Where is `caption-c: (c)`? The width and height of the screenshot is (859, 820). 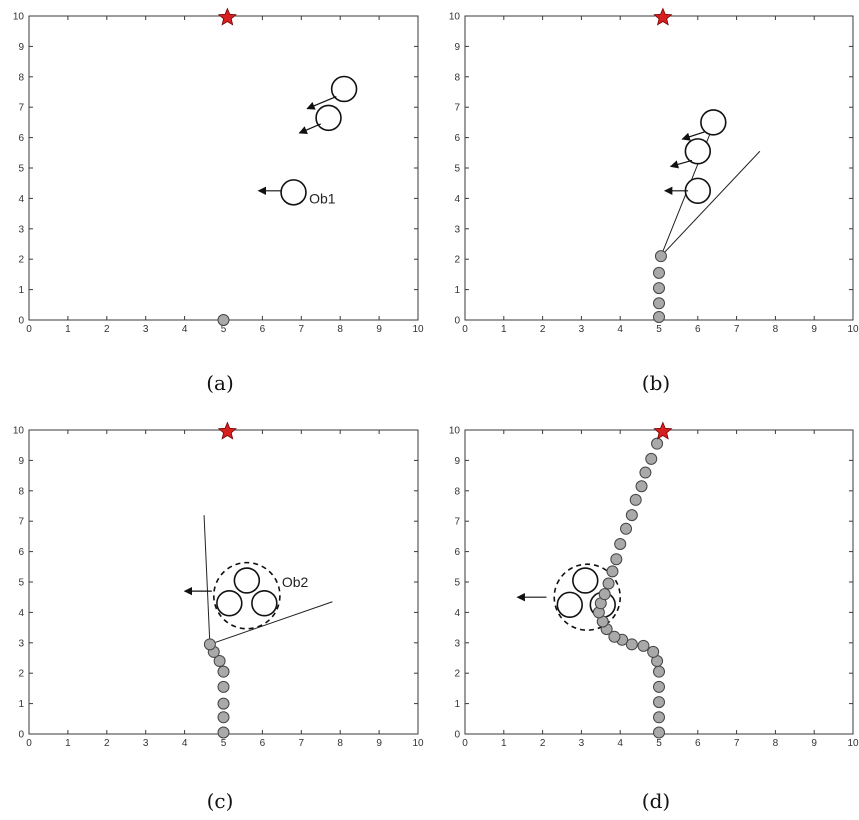
caption-c: (c) is located at coordinates (220, 801).